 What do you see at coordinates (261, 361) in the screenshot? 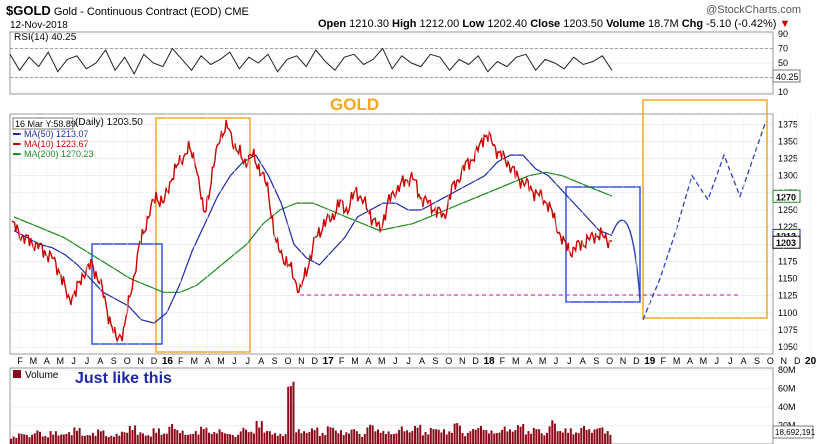
I see `x-tick-label: A` at bounding box center [261, 361].